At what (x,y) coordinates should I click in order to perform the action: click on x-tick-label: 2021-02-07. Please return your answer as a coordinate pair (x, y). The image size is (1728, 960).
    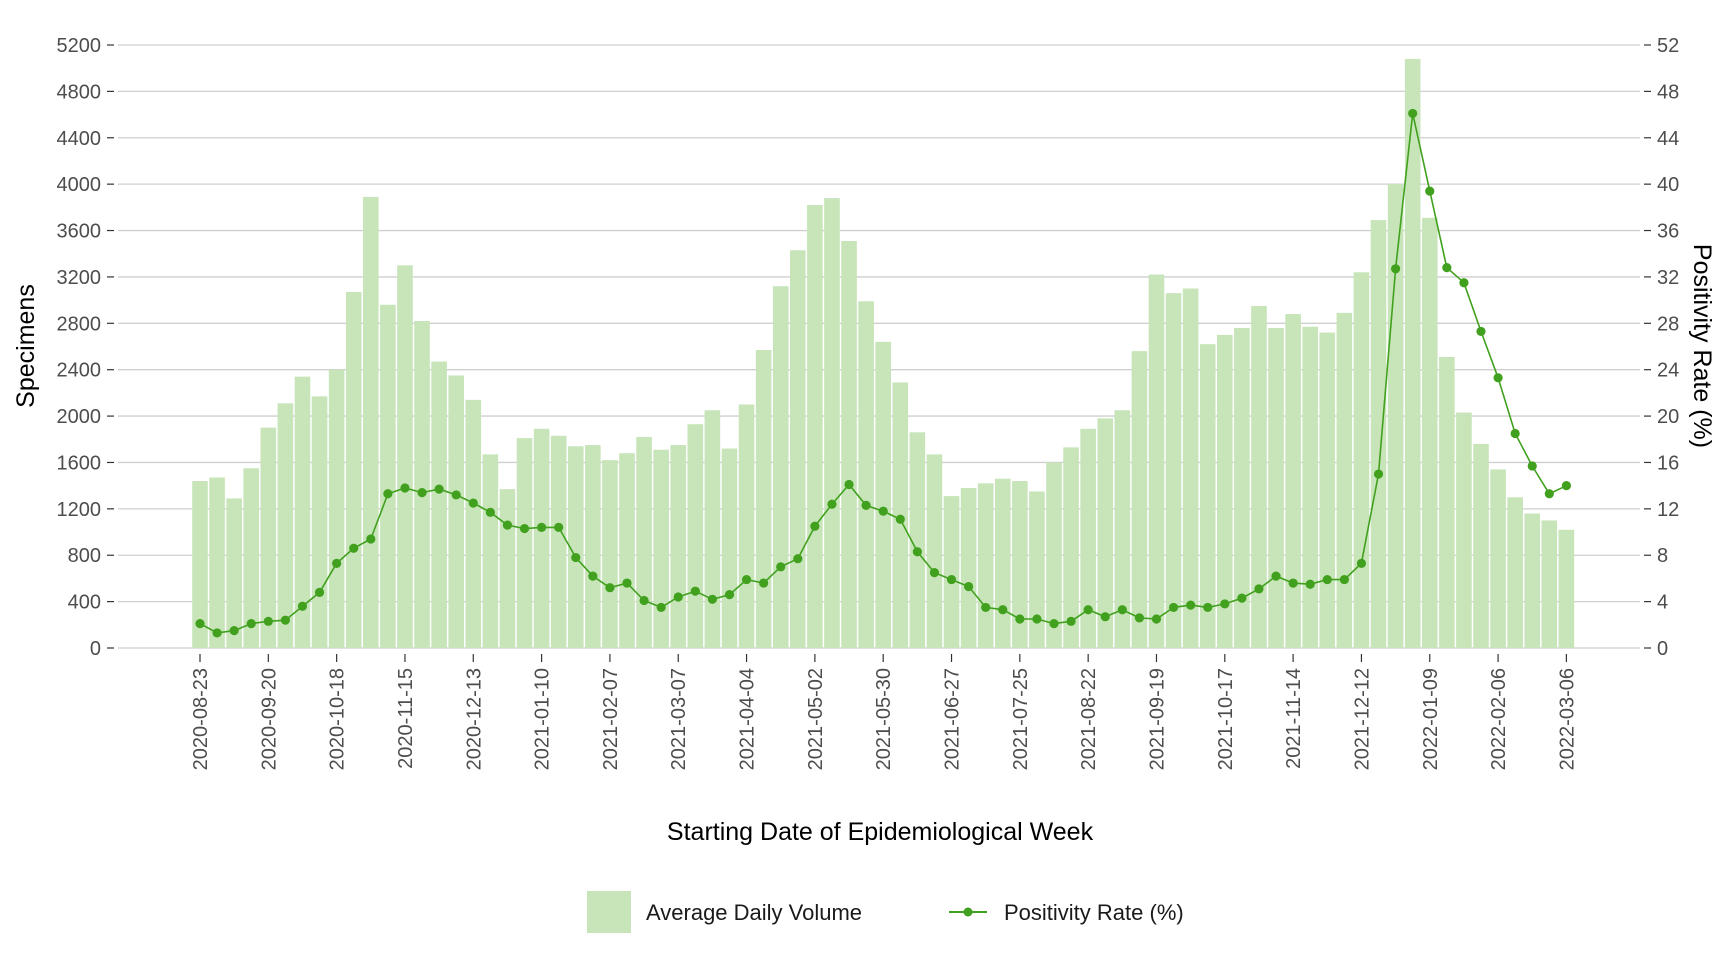
    Looking at the image, I should click on (611, 719).